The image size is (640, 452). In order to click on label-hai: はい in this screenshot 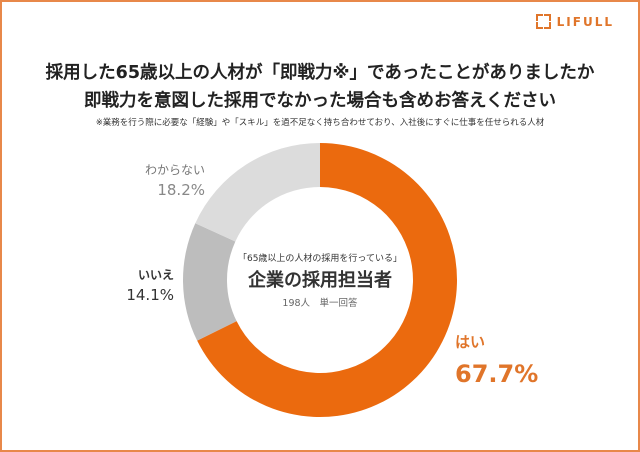, I will do `click(470, 342)`.